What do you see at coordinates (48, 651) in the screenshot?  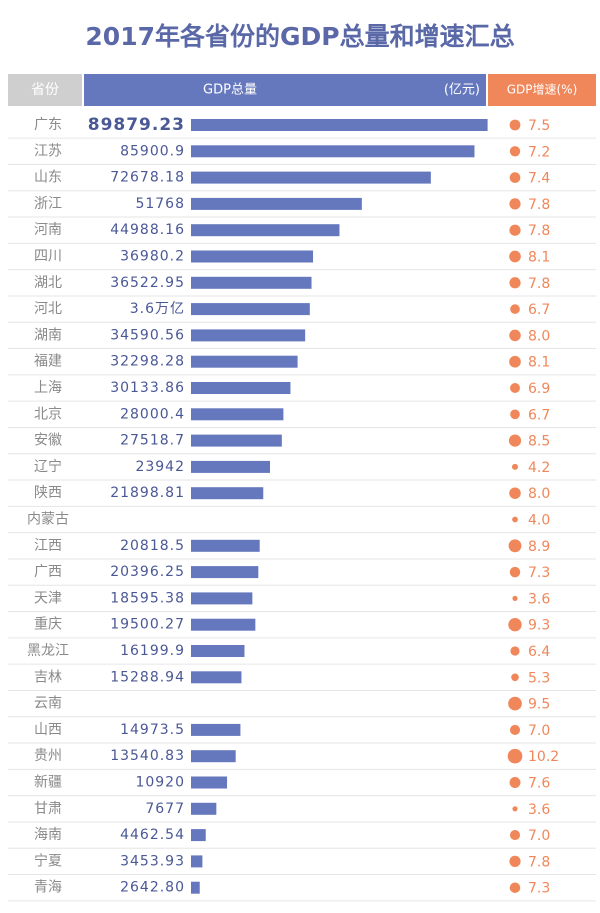 I see `province-label: 黑龙江` at bounding box center [48, 651].